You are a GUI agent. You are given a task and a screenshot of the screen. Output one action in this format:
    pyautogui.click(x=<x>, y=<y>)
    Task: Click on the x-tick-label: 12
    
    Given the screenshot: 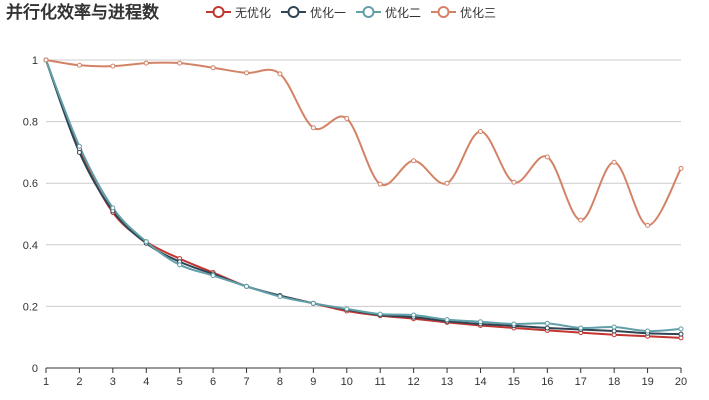 What is the action you would take?
    pyautogui.click(x=414, y=382)
    